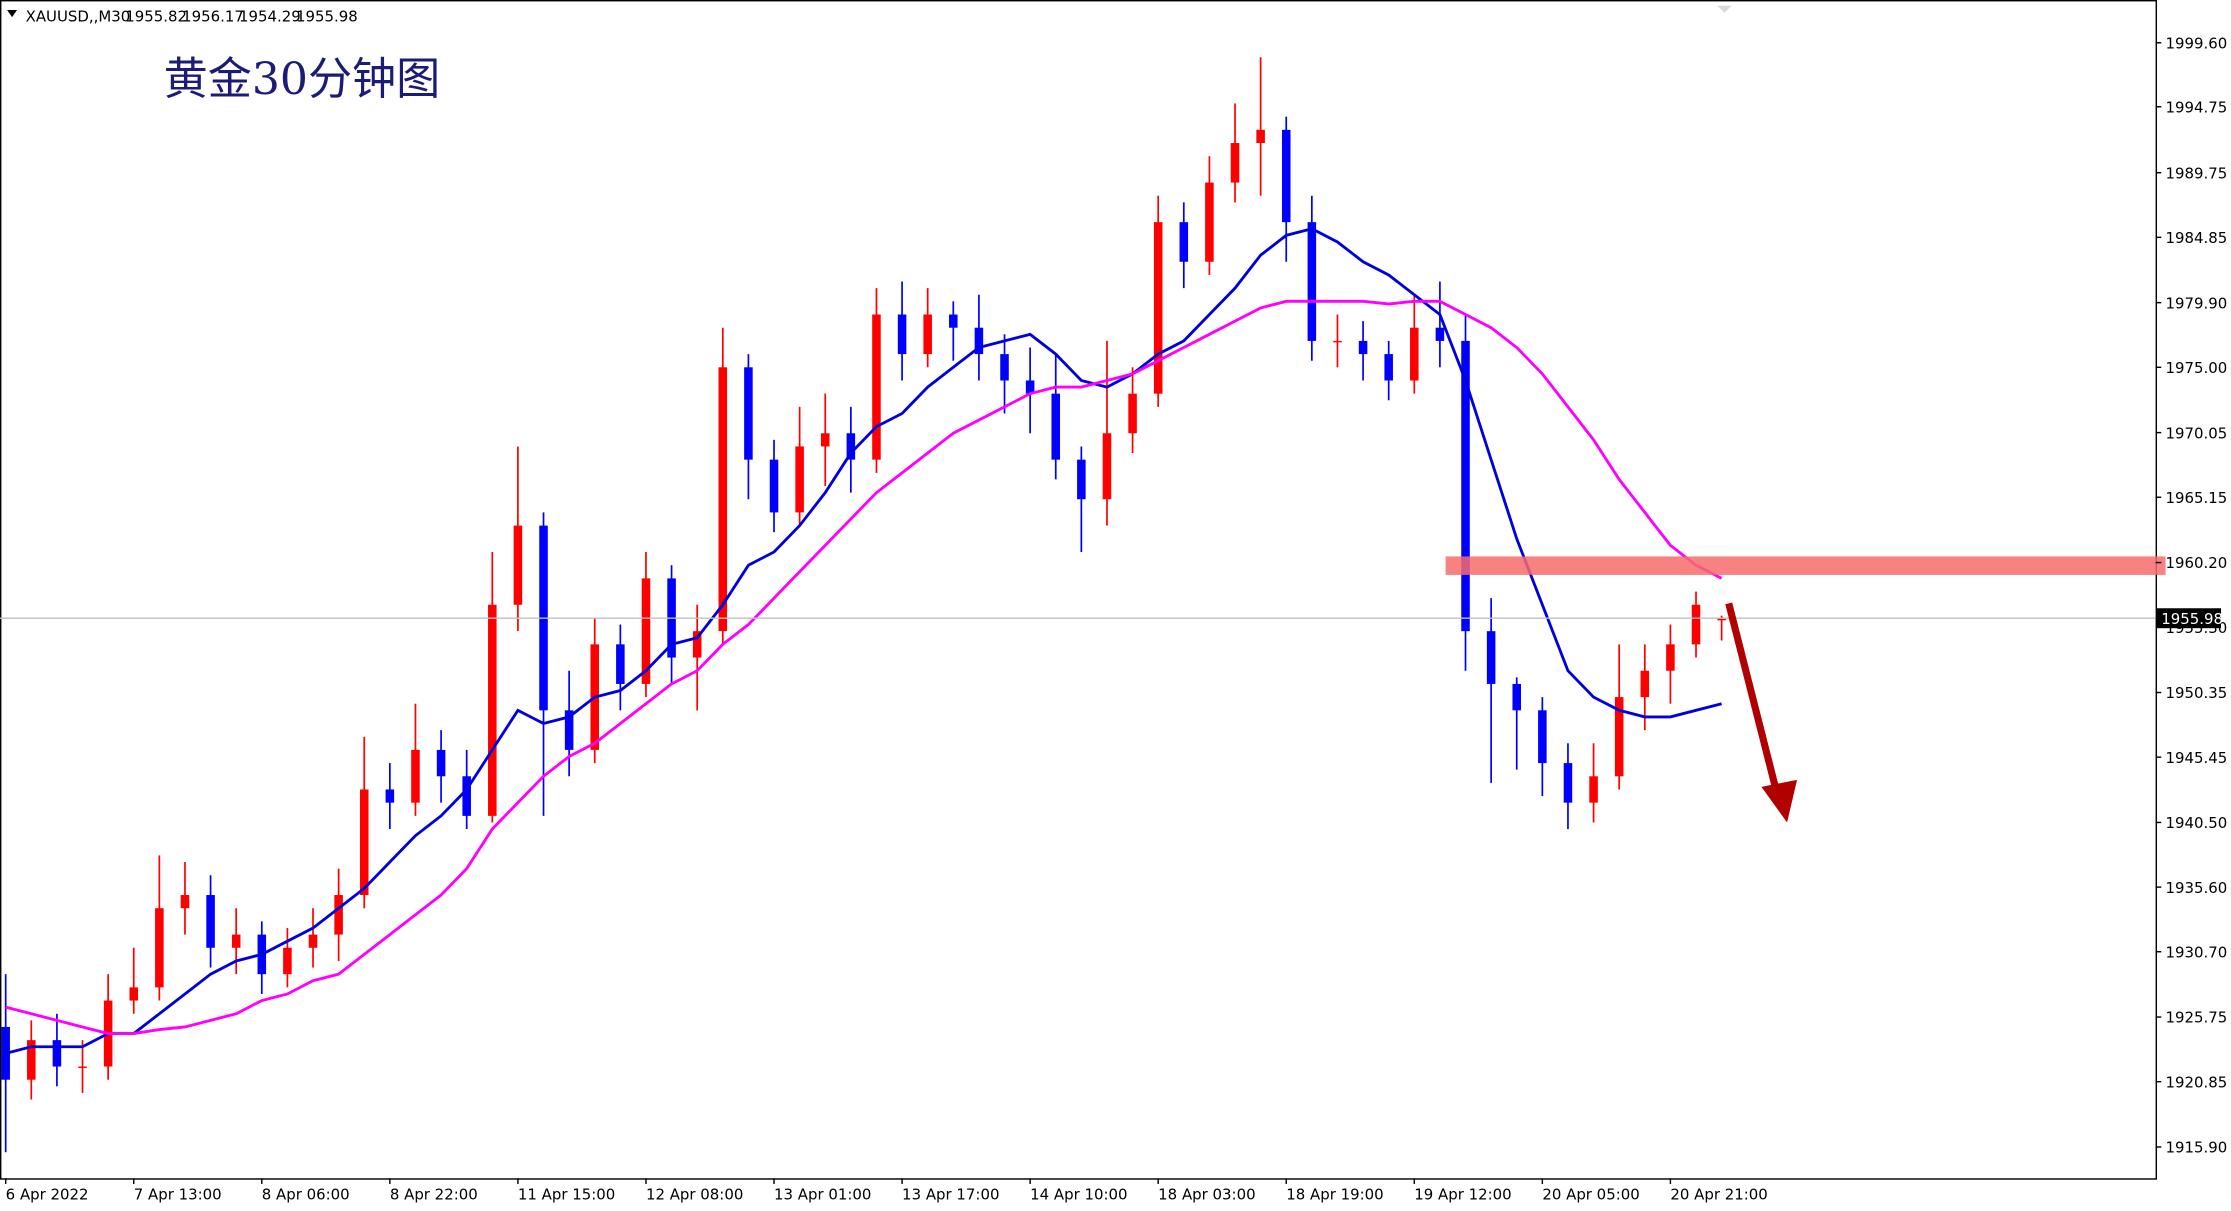 The width and height of the screenshot is (2231, 1211). Describe the element at coordinates (1805, 565) in the screenshot. I see `resistance-zone` at that location.